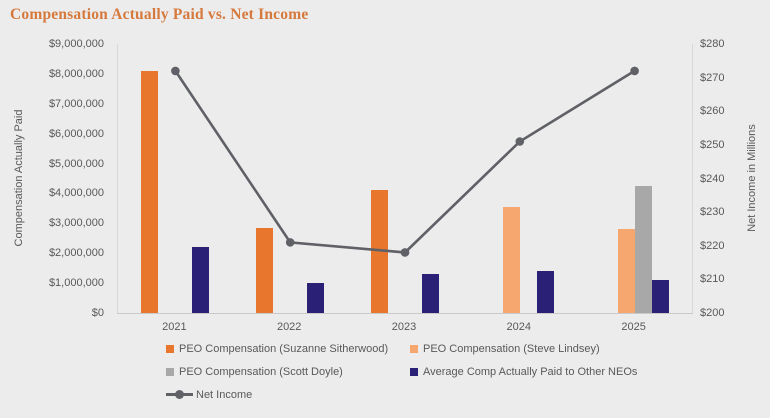 The image size is (770, 418). What do you see at coordinates (76, 253) in the screenshot?
I see `left-axis-tick: $2,000,000` at bounding box center [76, 253].